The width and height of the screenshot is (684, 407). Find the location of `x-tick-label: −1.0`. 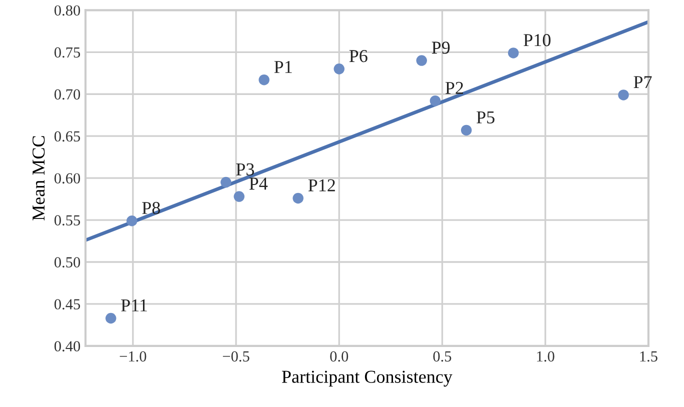

x-tick-label: −1.0 is located at coordinates (133, 356).